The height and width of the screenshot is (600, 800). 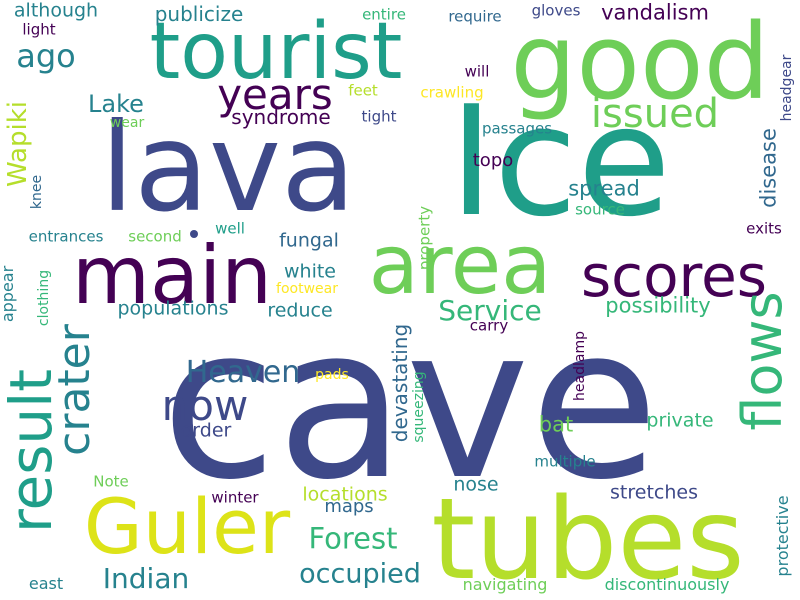 I want to click on word-tourist: tourist, so click(x=276, y=52).